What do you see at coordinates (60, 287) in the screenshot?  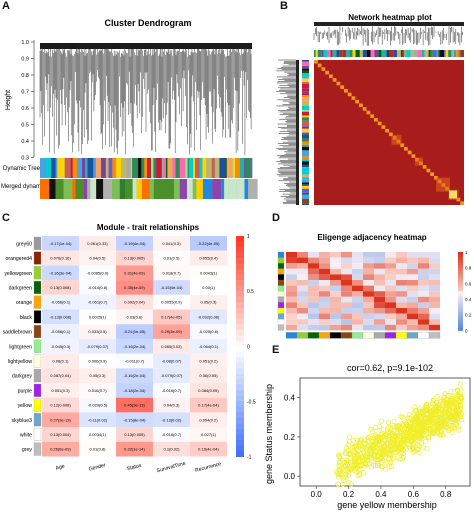 I see `module-trait-cell-label: 0.13(0.008)` at bounding box center [60, 287].